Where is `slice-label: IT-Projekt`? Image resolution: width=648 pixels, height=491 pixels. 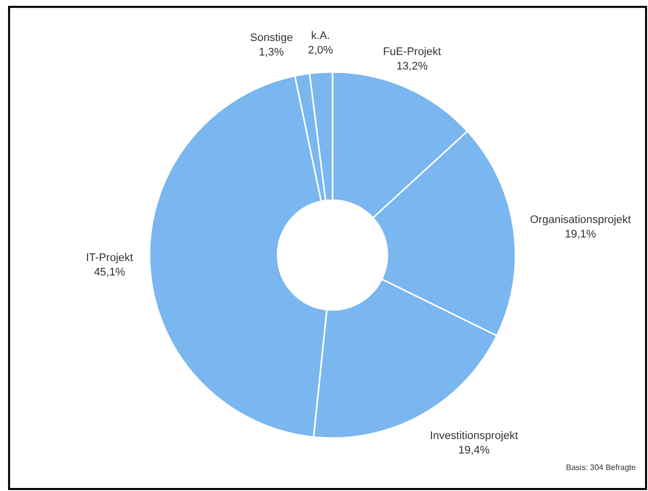 slice-label: IT-Projekt is located at coordinates (110, 258).